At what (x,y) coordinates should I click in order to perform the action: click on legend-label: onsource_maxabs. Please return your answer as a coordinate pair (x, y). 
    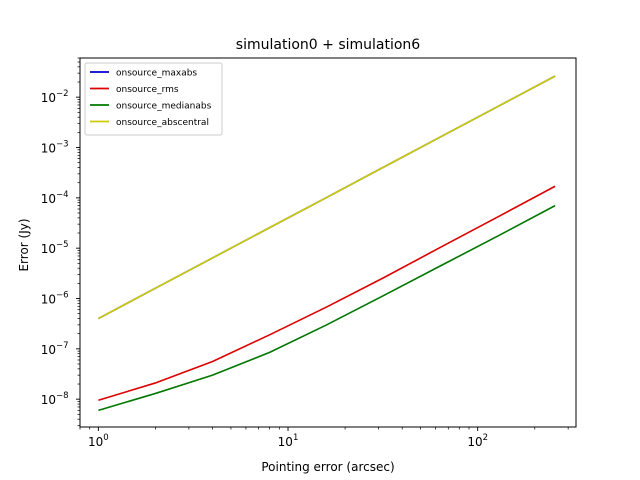
    Looking at the image, I should click on (156, 74).